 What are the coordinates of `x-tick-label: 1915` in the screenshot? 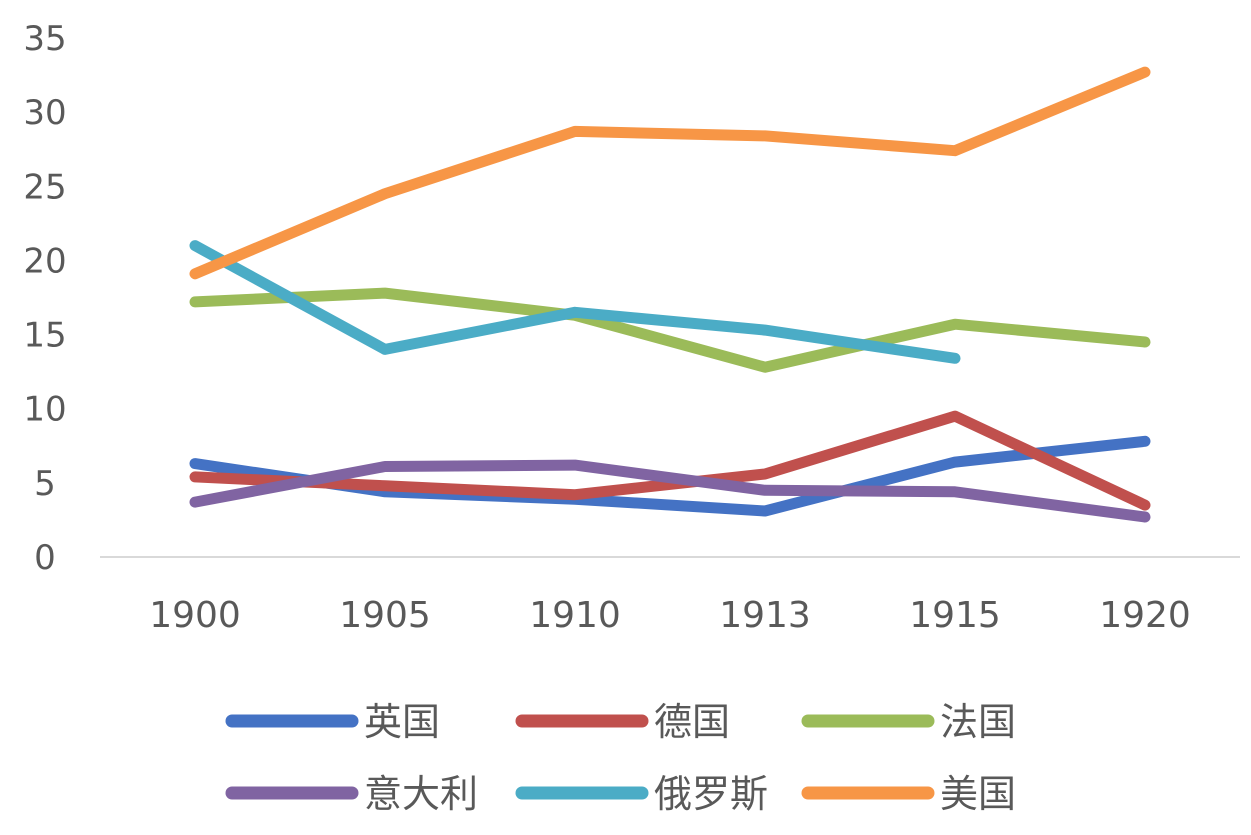 It's located at (955, 615).